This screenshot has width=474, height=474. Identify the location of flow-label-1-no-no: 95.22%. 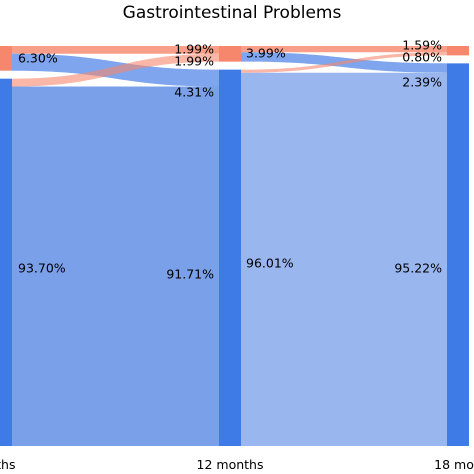
(418, 268).